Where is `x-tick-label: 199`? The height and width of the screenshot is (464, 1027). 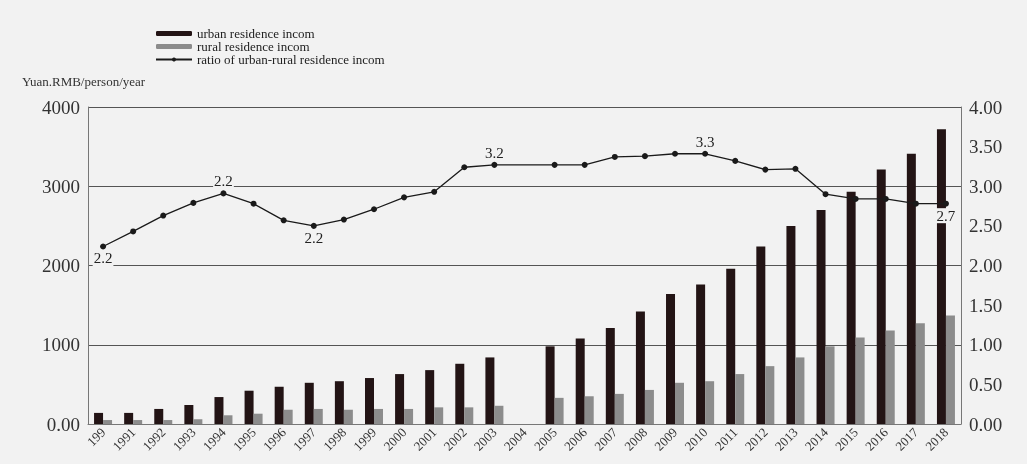
x-tick-label: 199 is located at coordinates (96, 437).